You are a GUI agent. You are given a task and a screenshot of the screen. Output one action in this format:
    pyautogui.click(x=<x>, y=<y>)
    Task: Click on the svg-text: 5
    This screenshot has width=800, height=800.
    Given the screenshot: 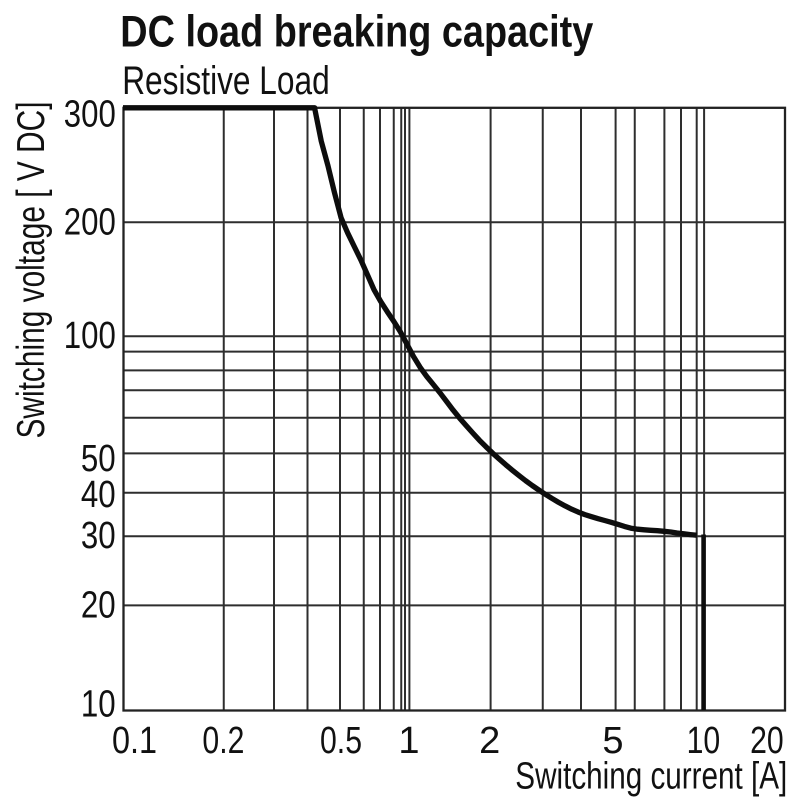 What is the action you would take?
    pyautogui.click(x=612, y=741)
    